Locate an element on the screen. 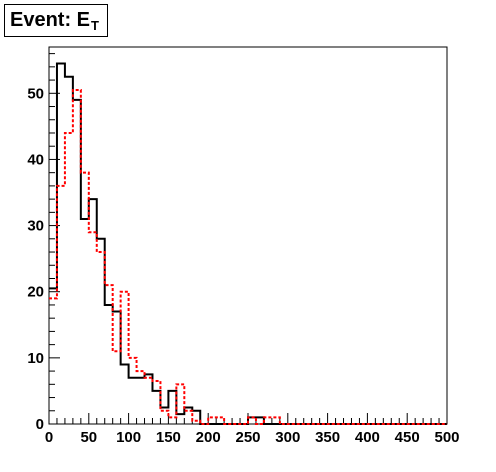 The image size is (496, 472). x-tick-label: 350 is located at coordinates (327, 437).